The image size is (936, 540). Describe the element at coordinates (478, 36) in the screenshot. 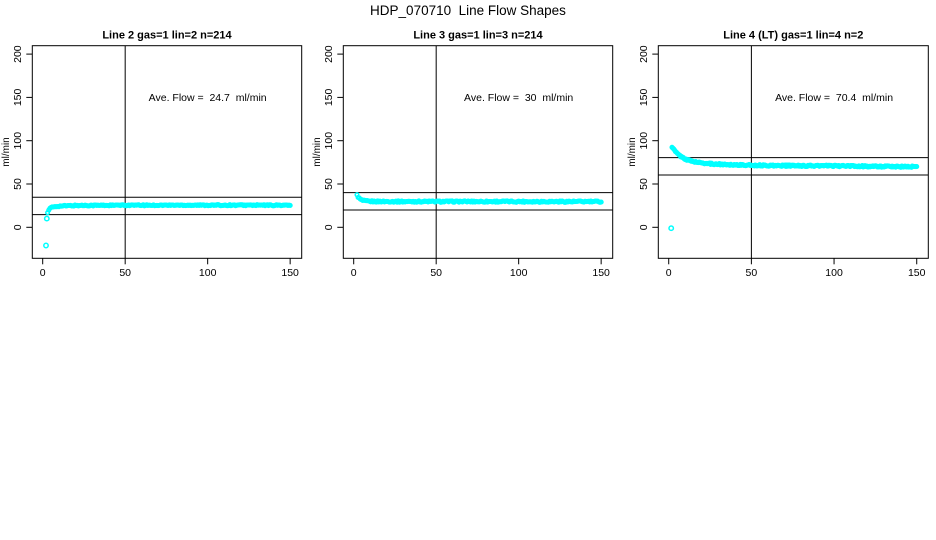

I see `subplot-title: Line 3 gas=1 lin=3 n=214` at that location.